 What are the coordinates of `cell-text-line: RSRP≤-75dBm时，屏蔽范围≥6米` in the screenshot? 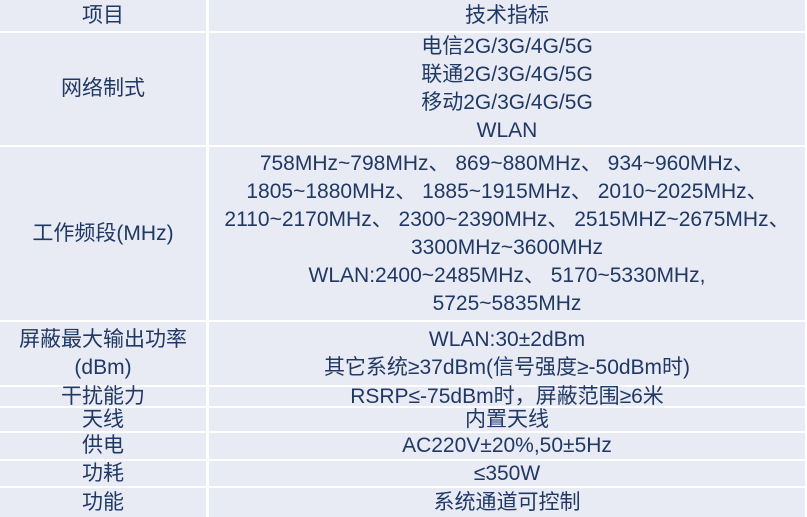 It's located at (507, 396).